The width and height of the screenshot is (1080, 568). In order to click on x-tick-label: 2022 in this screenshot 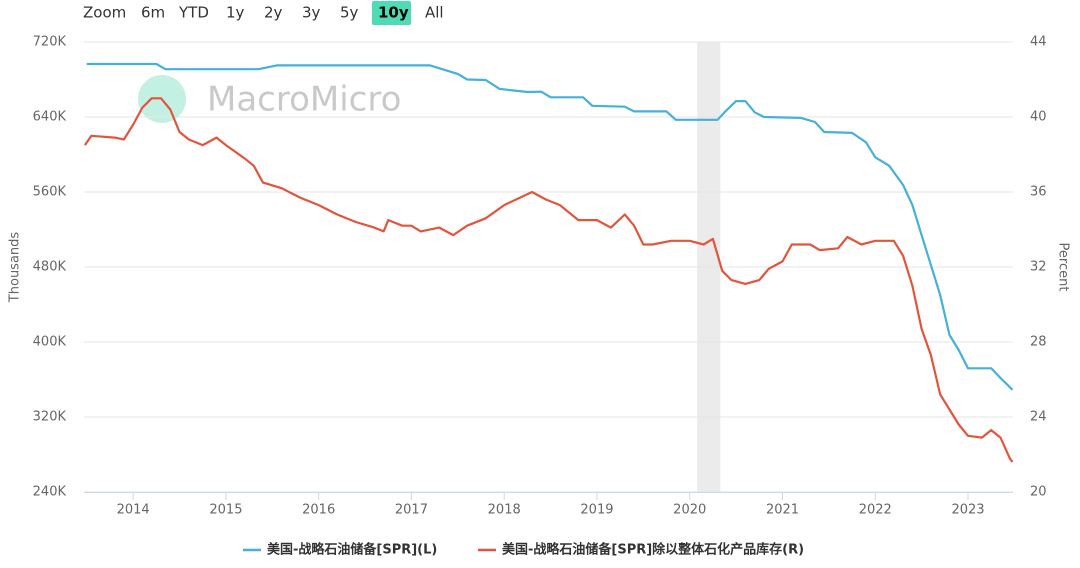, I will do `click(875, 510)`.